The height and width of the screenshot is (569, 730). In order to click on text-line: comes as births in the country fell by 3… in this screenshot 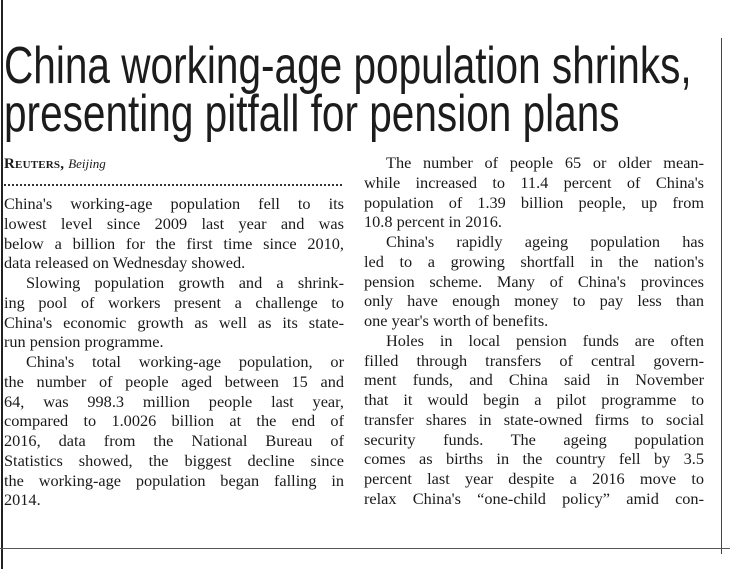, I will do `click(534, 459)`.